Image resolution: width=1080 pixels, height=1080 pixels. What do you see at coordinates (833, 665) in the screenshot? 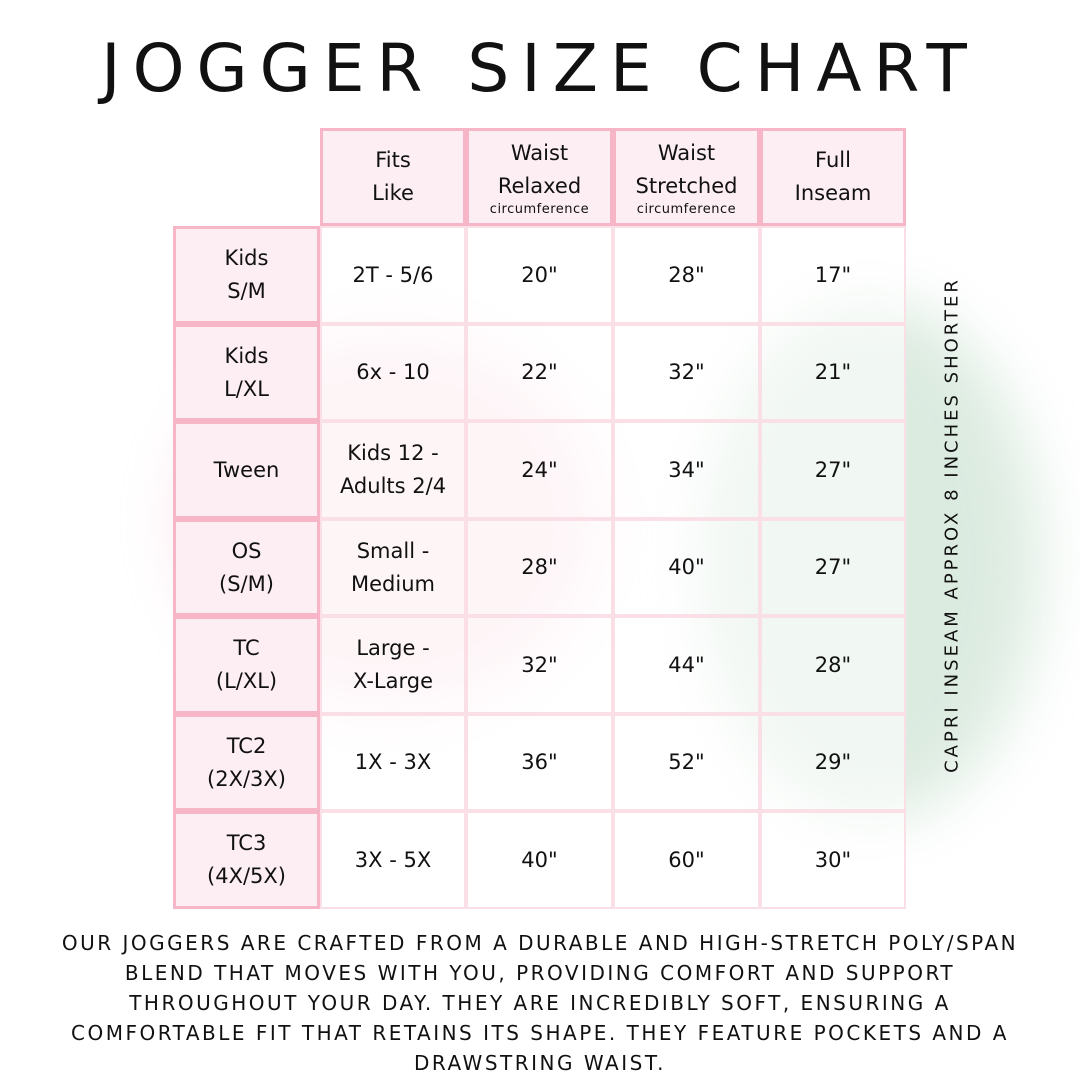
I see `table-cell-inseam: 28"` at bounding box center [833, 665].